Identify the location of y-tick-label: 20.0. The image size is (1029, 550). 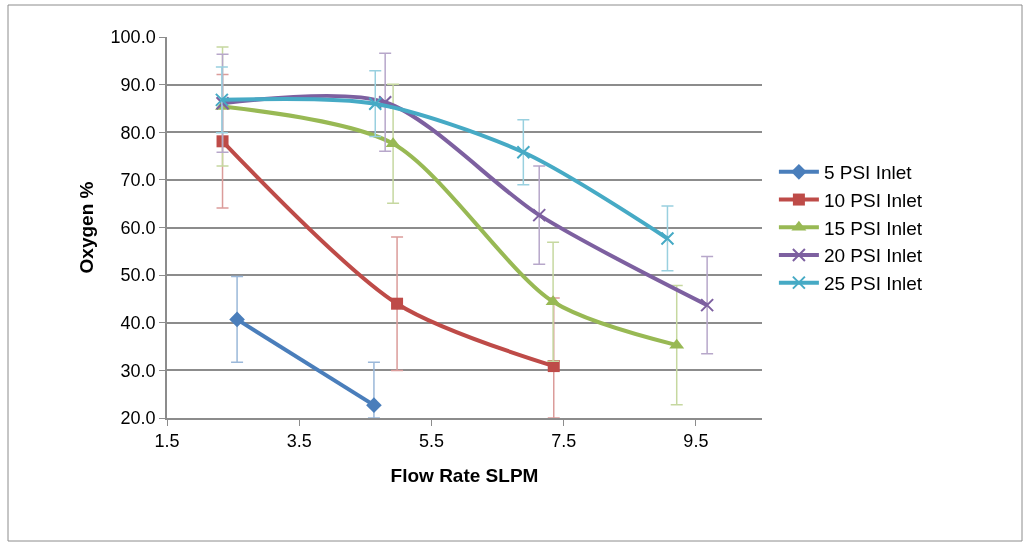
(138, 418).